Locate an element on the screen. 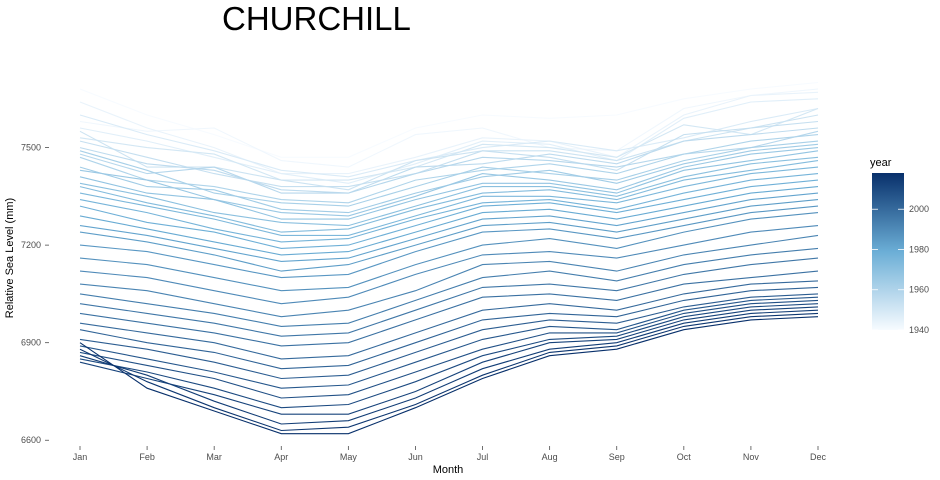 This screenshot has width=940, height=480. legend-title: year is located at coordinates (881, 163).